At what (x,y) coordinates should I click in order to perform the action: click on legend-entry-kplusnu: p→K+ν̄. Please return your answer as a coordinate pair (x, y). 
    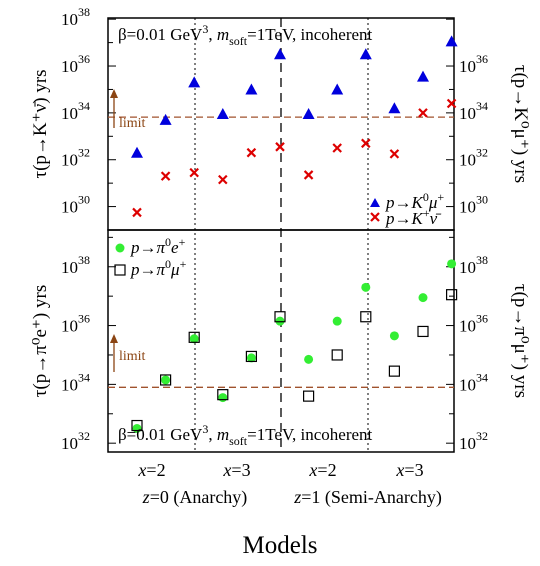
    Looking at the image, I should click on (413, 217).